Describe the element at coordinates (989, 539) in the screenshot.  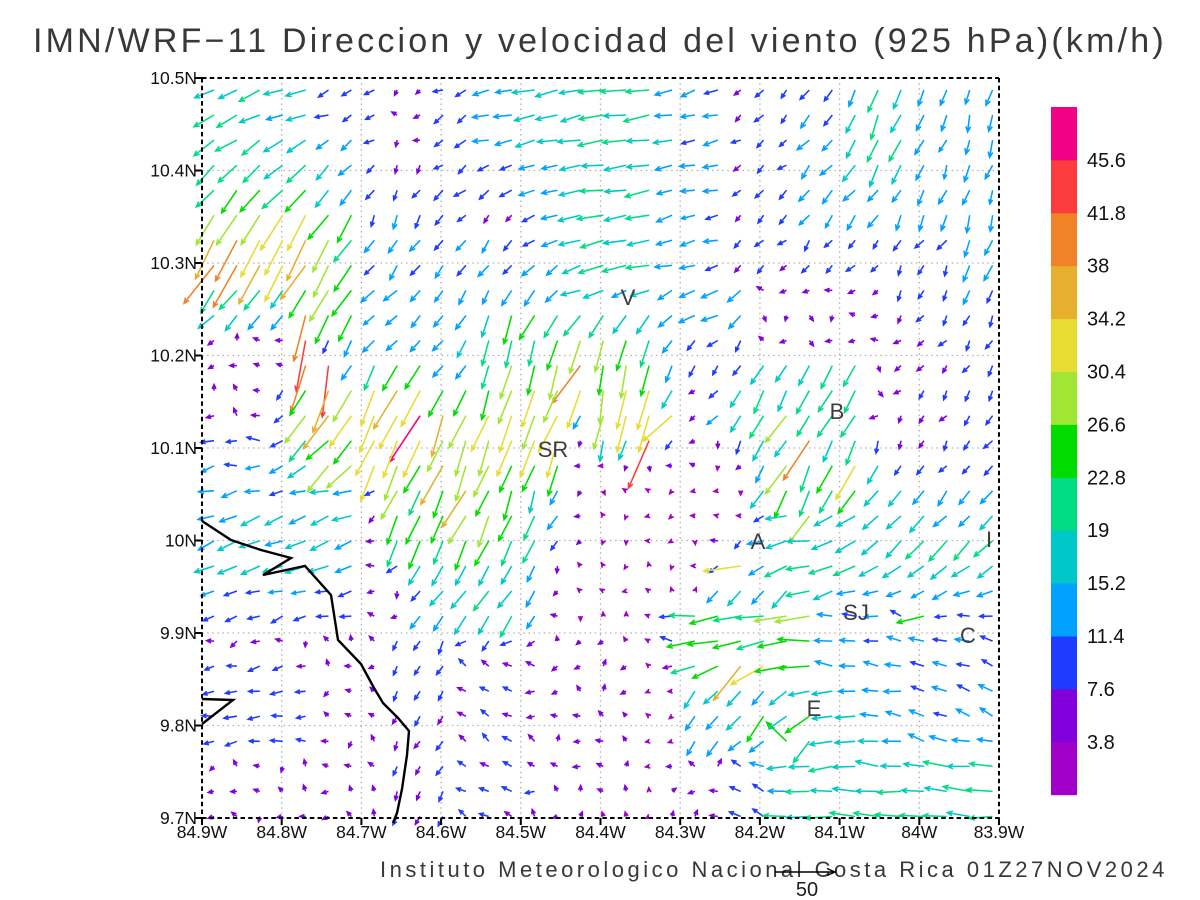
I see `svg-text: I` at that location.